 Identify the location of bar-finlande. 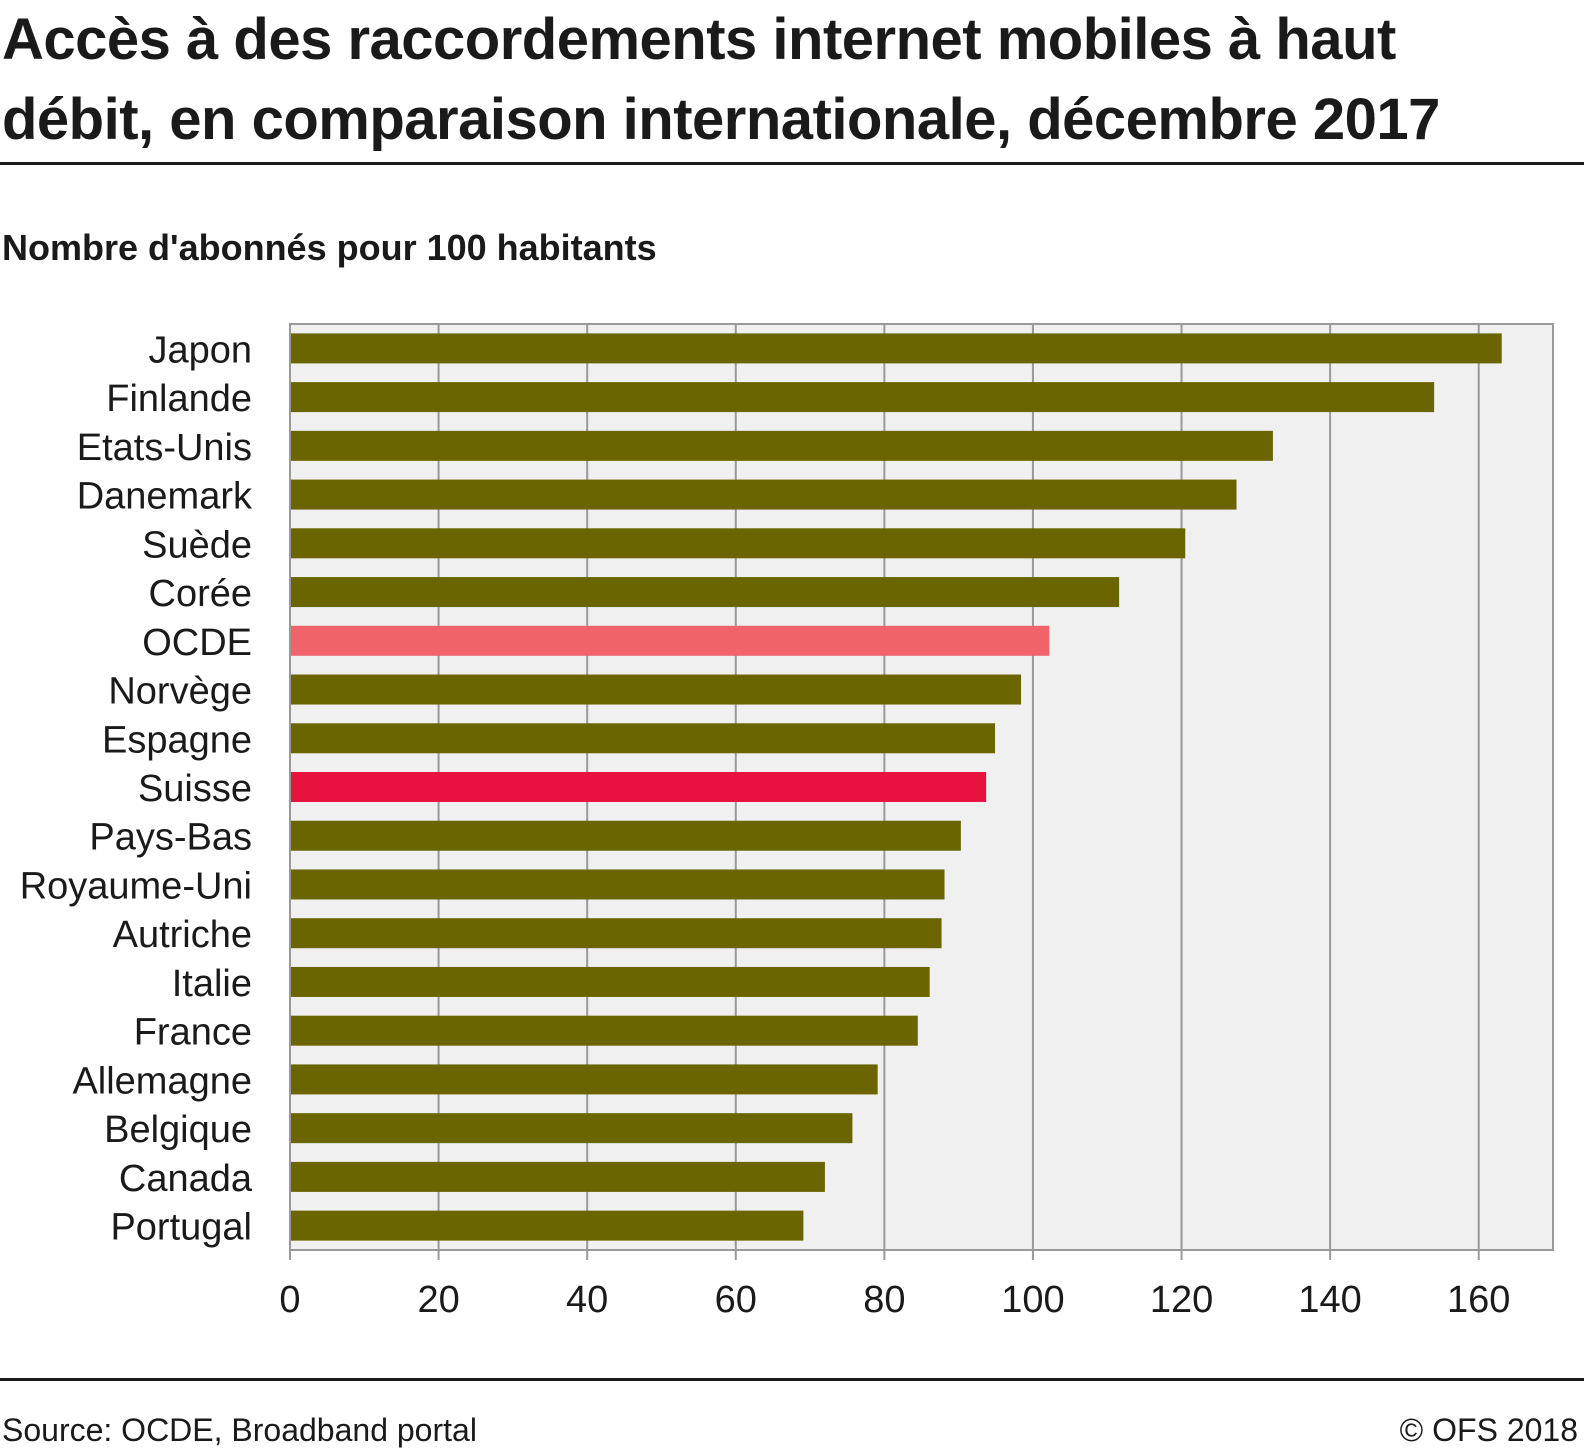
(862, 397).